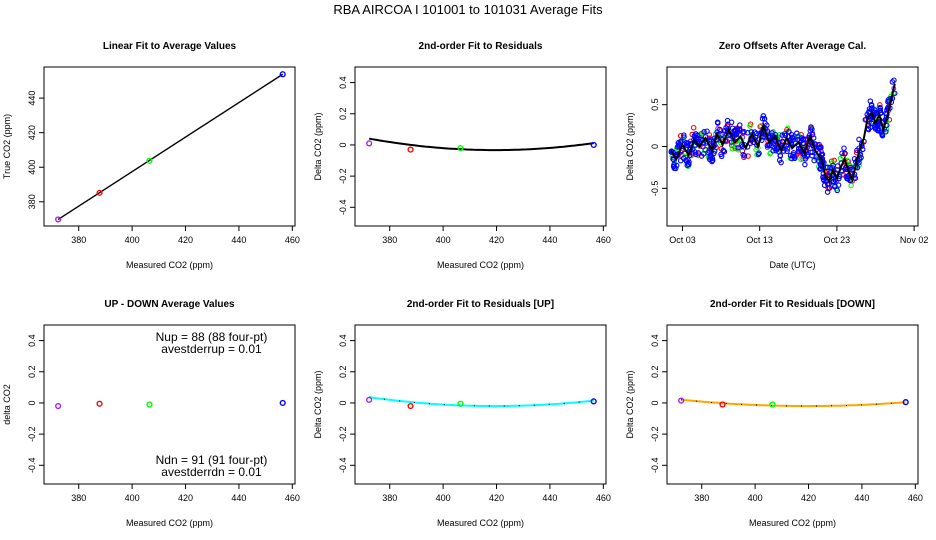  What do you see at coordinates (132, 498) in the screenshot?
I see `x-tick-label: 400` at bounding box center [132, 498].